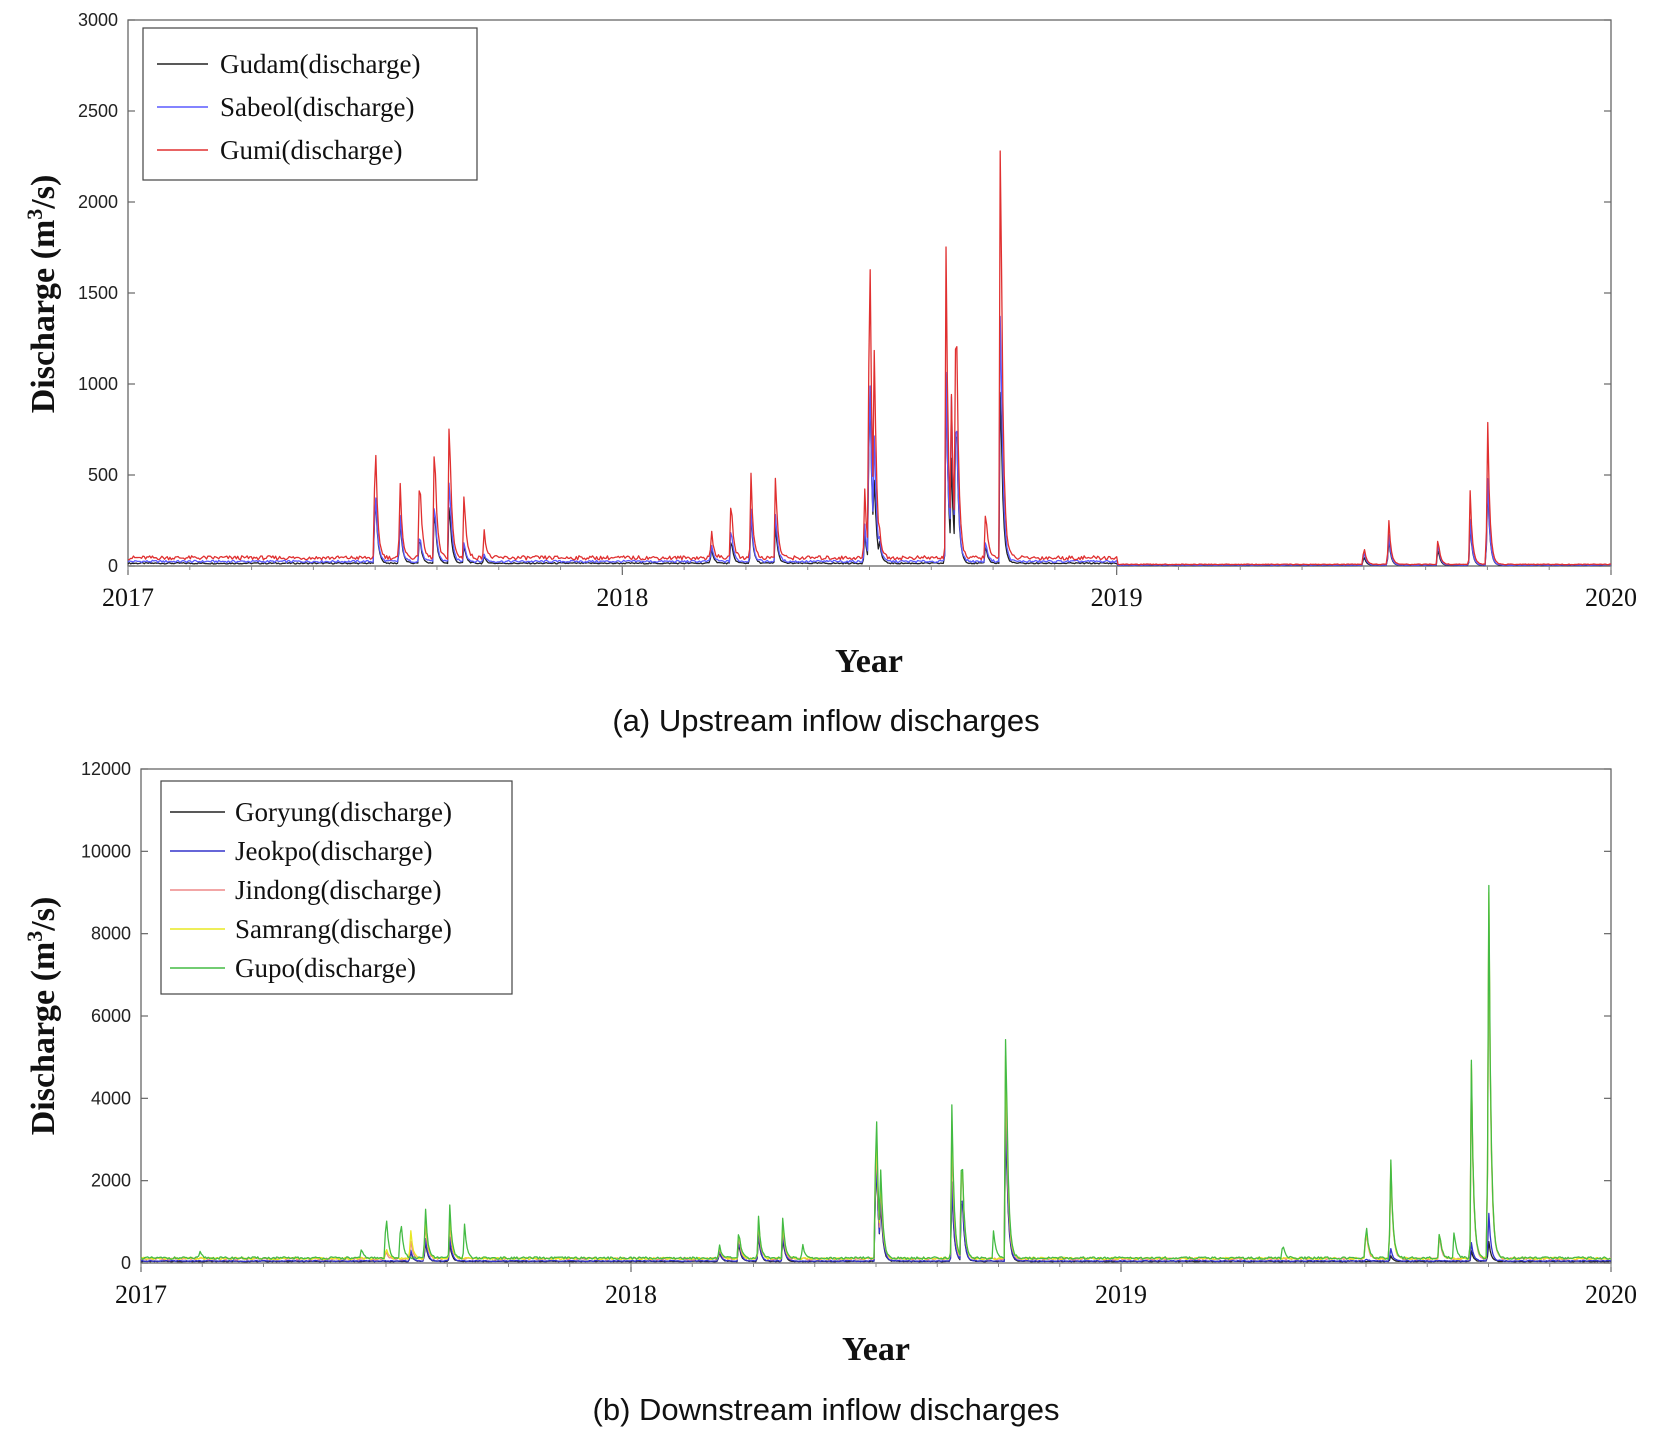 The height and width of the screenshot is (1436, 1653). Describe the element at coordinates (141, 1294) in the screenshot. I see `x-tick-label-downstream: 2017` at that location.